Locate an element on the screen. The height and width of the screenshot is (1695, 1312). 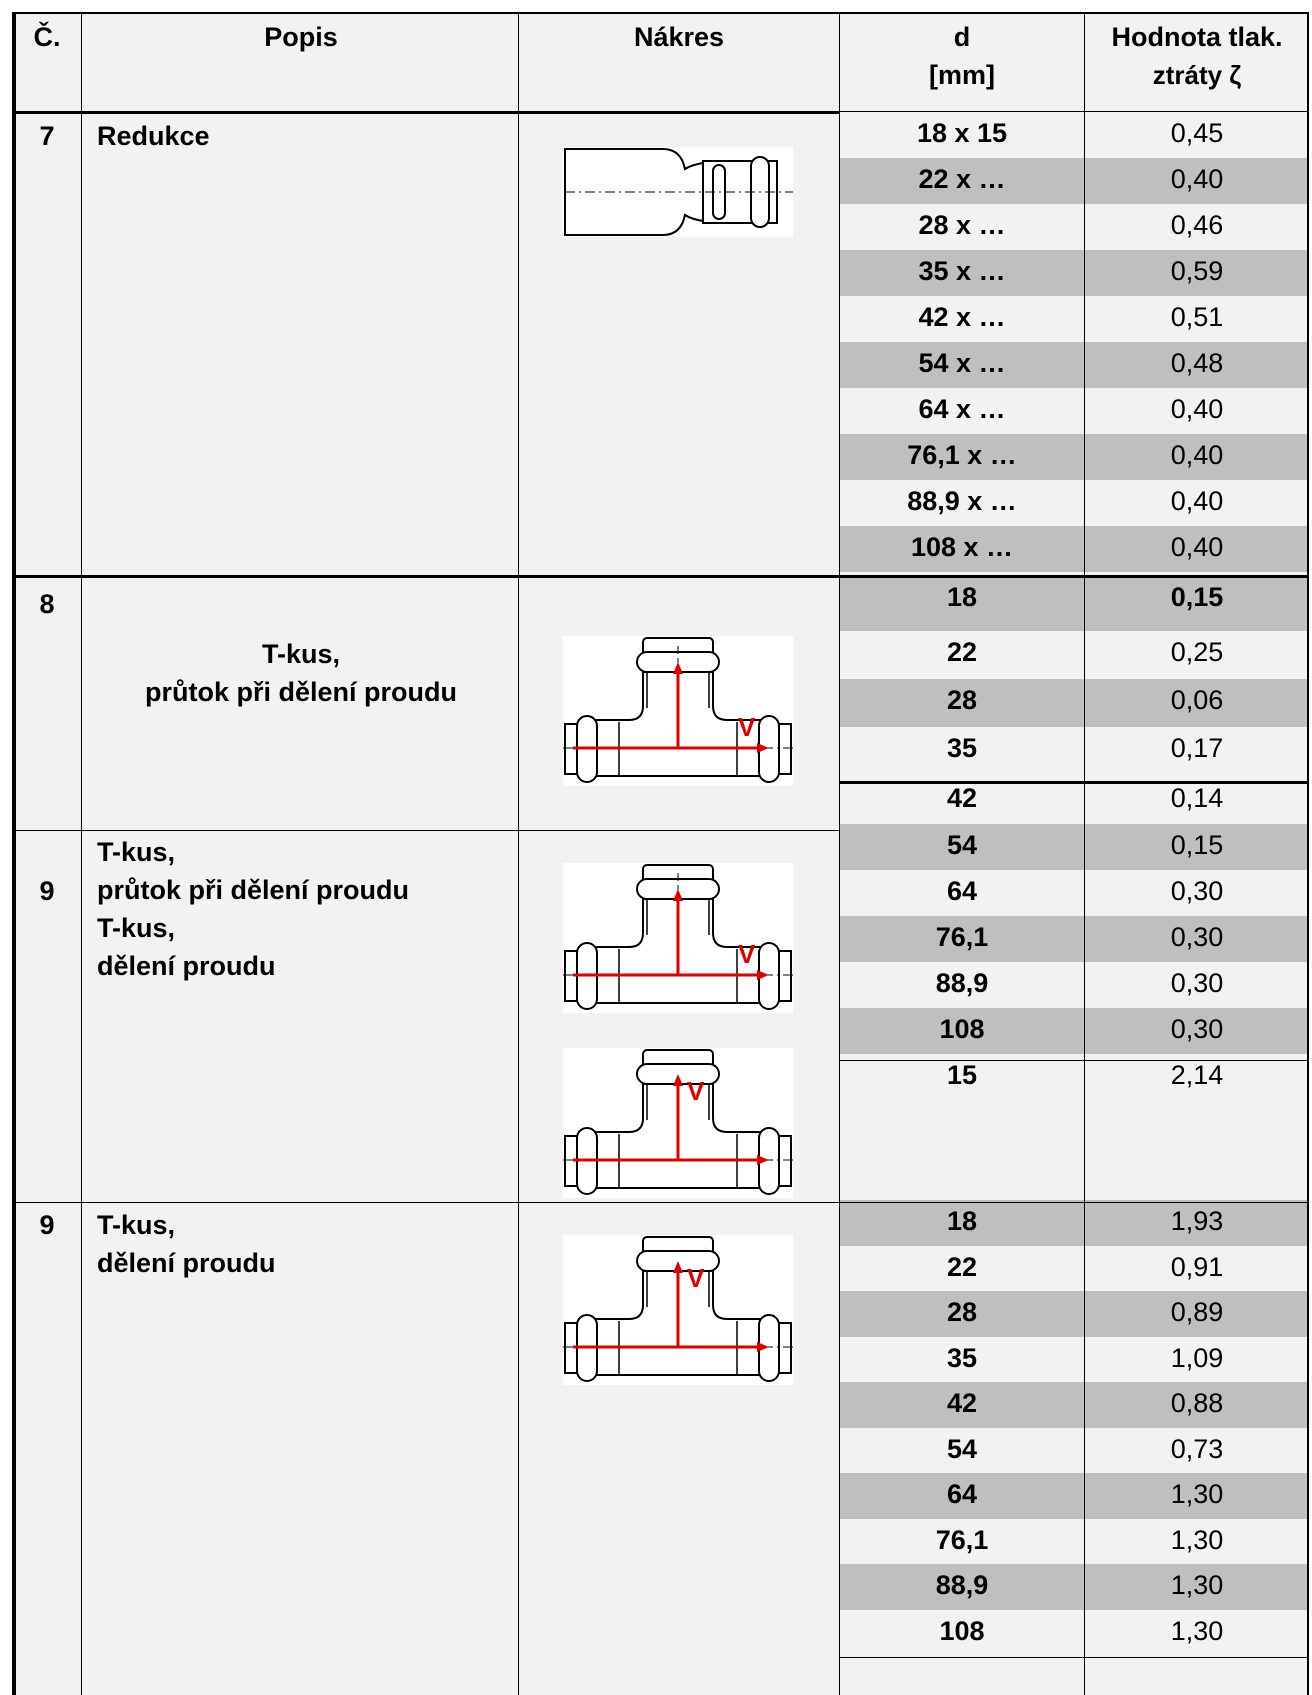
loss-value-cell: 2,14 is located at coordinates (1197, 1075).